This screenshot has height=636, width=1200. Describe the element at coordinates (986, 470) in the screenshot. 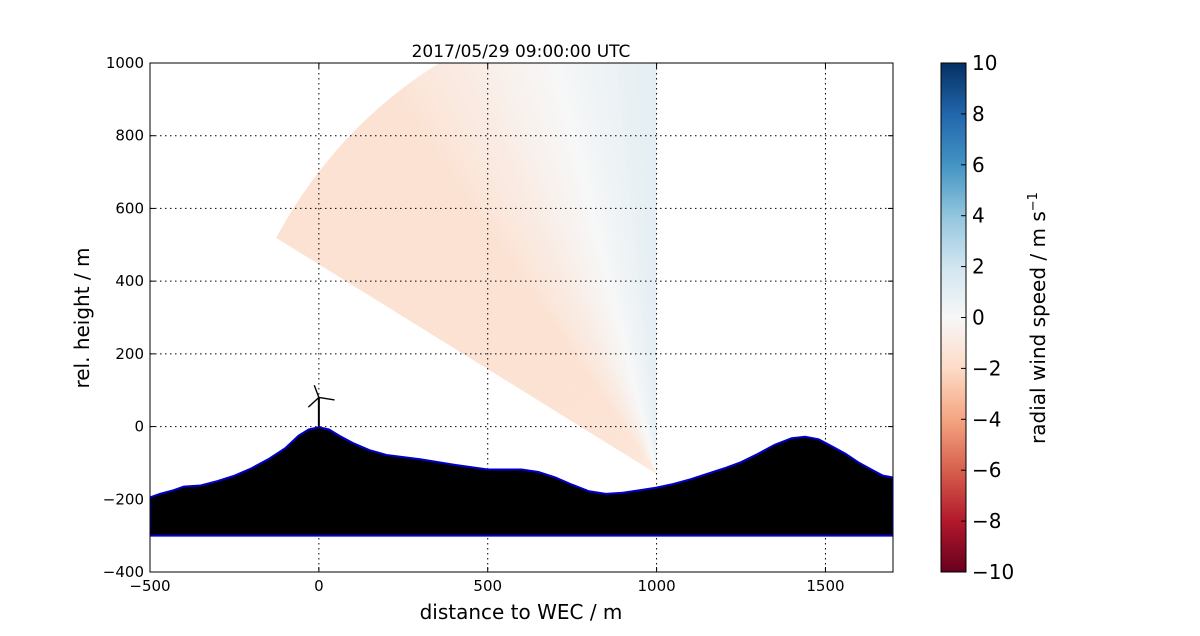

I see `colorbar-tick-label: −6` at that location.